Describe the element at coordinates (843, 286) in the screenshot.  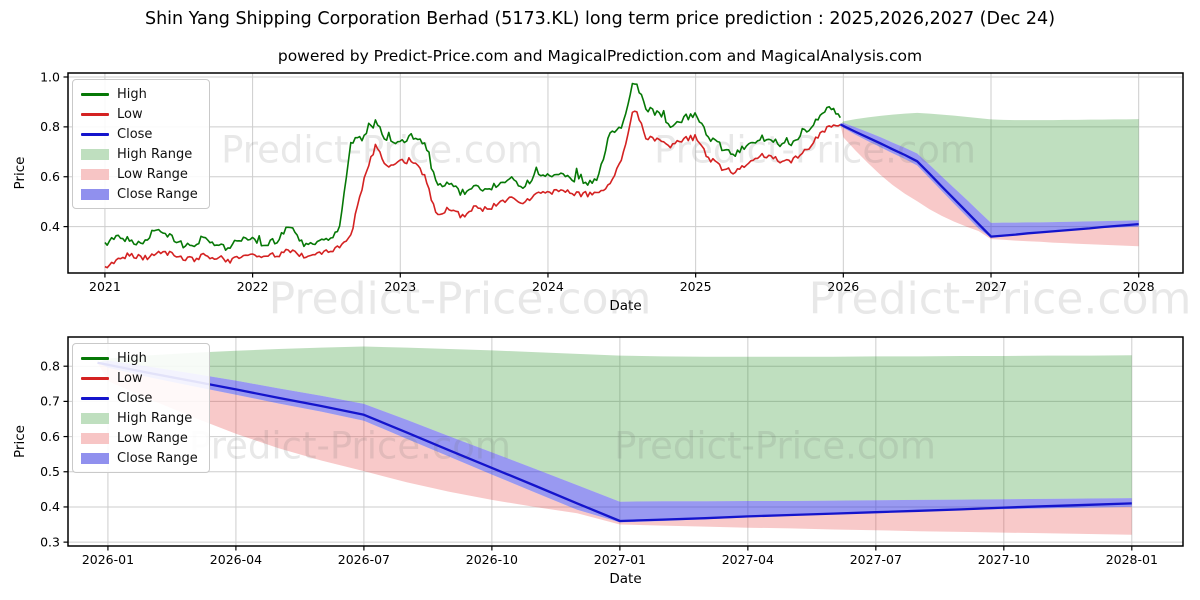
I see `x-tick-label: 2026` at that location.